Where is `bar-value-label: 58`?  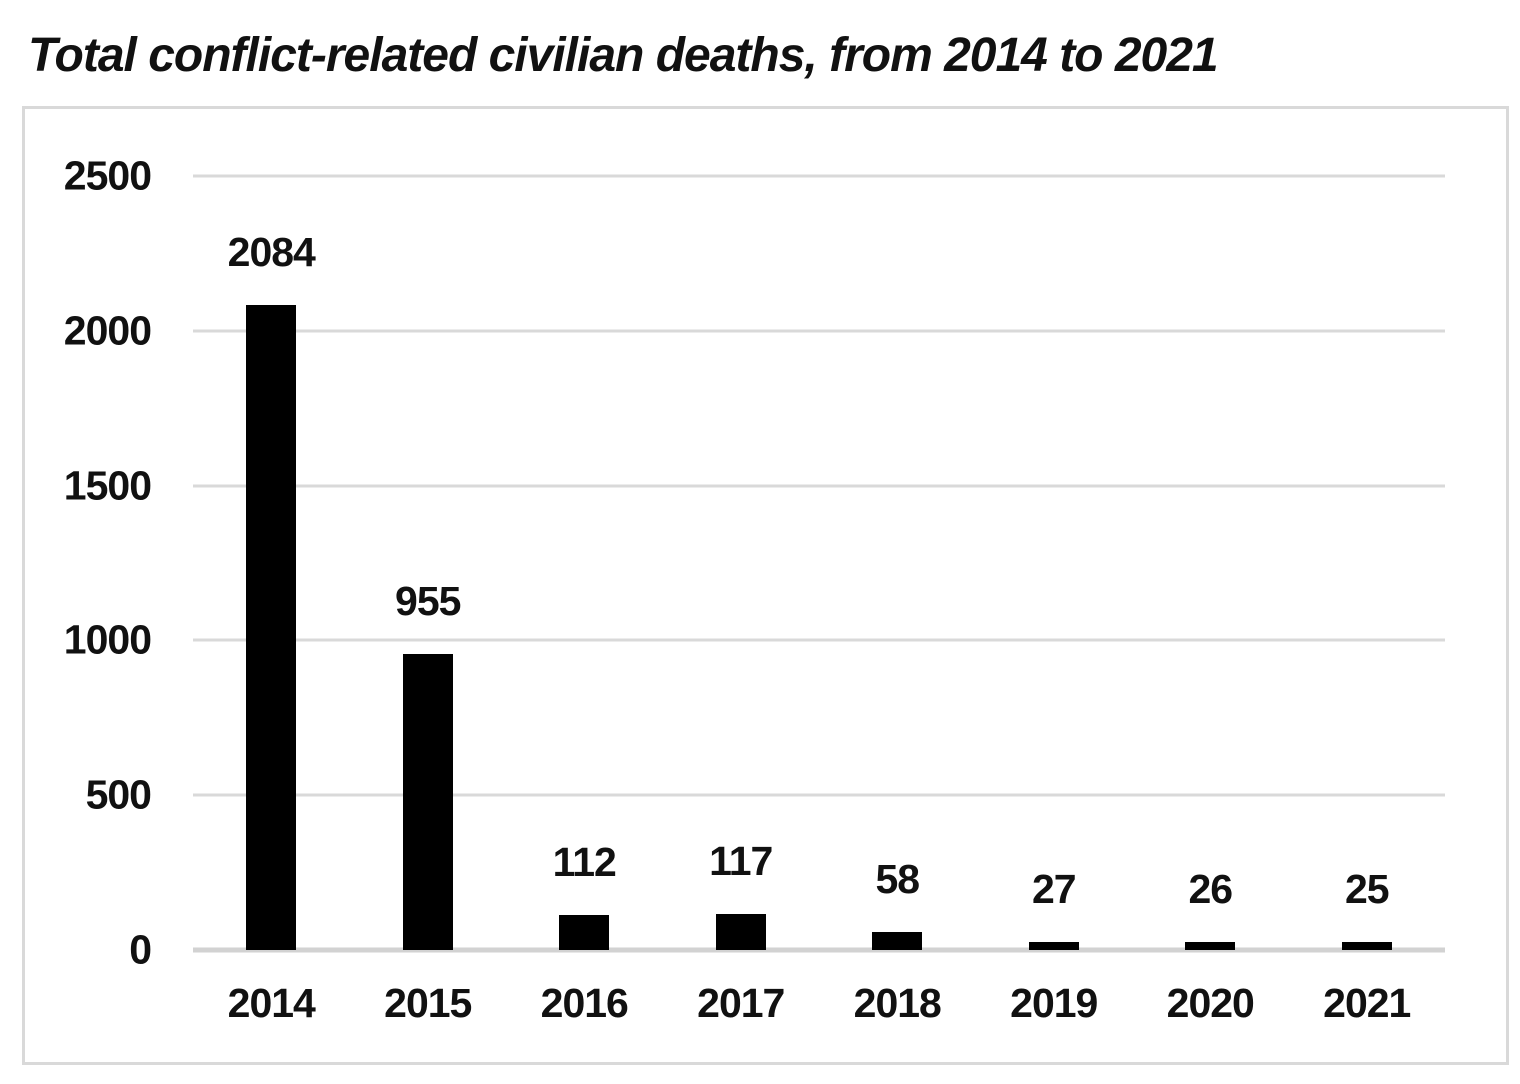 bar-value-label: 58 is located at coordinates (897, 879).